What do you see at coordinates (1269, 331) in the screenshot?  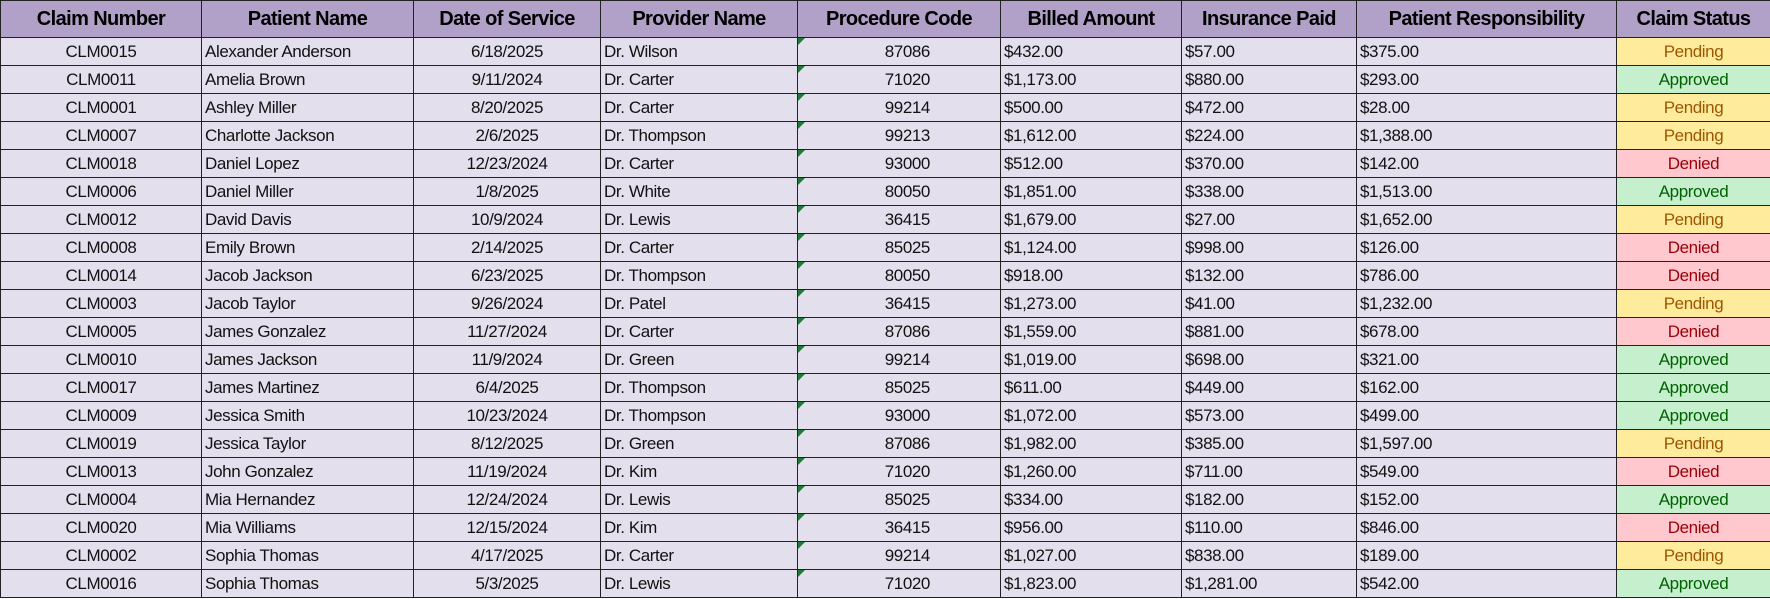 I see `cell-insurance-paid: $881.00` at bounding box center [1269, 331].